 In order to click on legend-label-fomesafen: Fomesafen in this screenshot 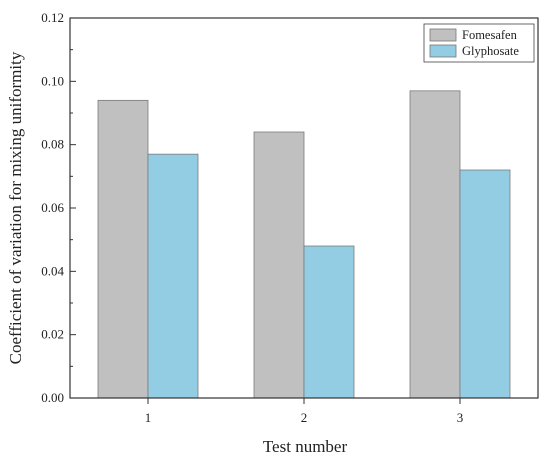, I will do `click(490, 35)`.